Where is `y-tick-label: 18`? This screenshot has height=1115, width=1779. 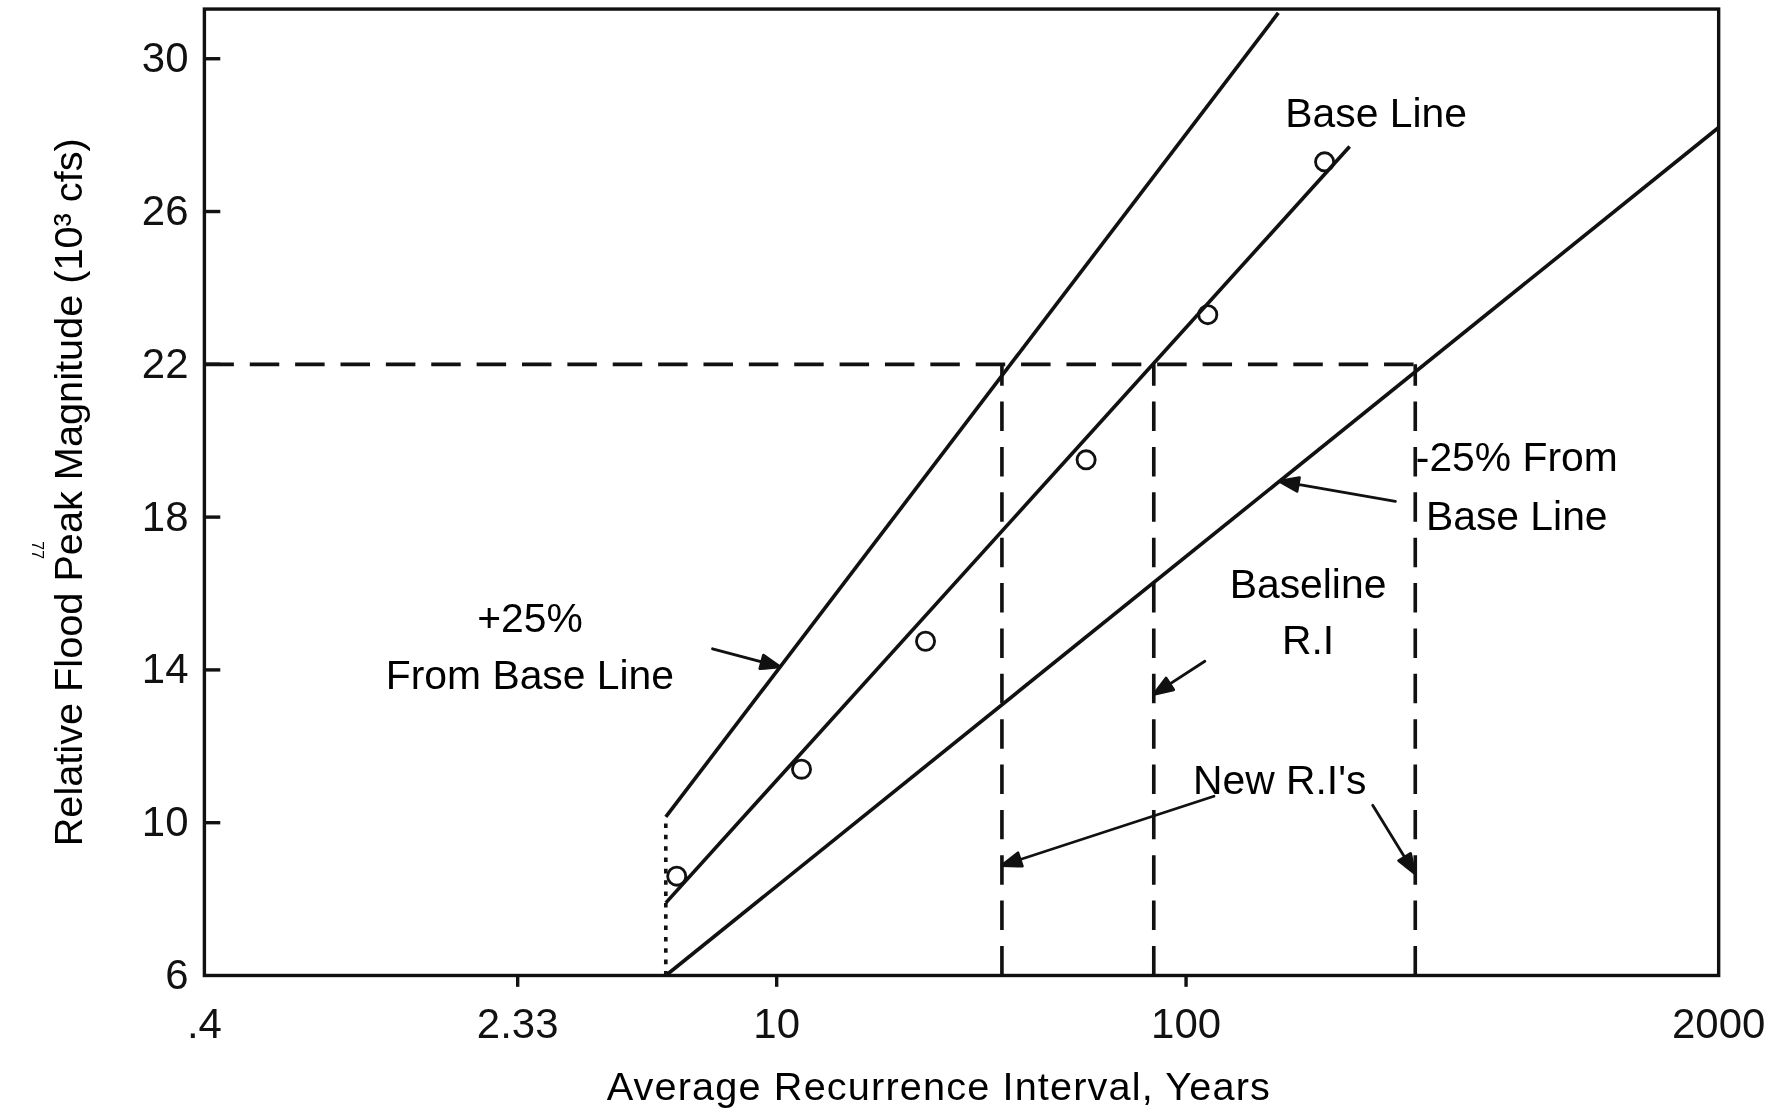
y-tick-label: 18 is located at coordinates (165, 516).